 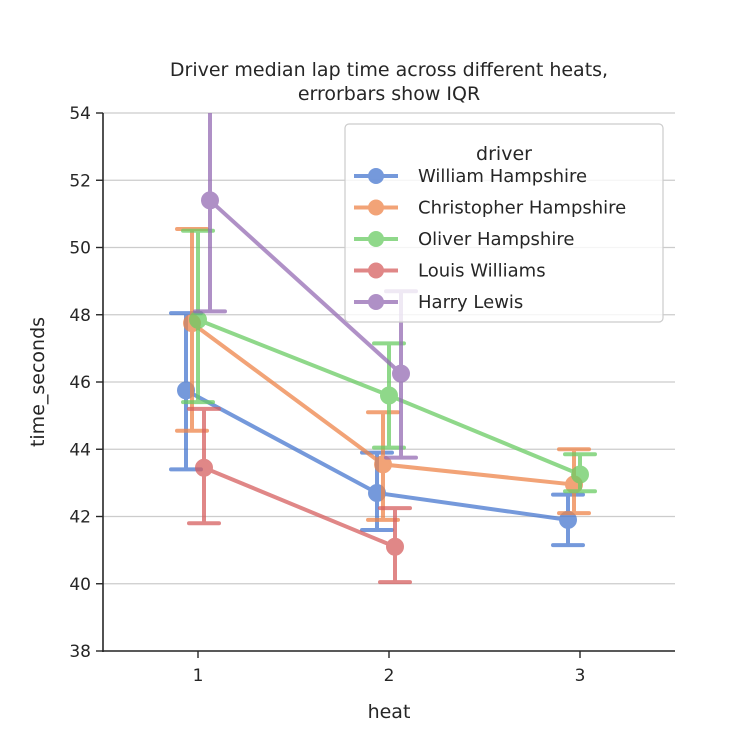 I want to click on legend-label: Oliver Hampshire, so click(x=496, y=239).